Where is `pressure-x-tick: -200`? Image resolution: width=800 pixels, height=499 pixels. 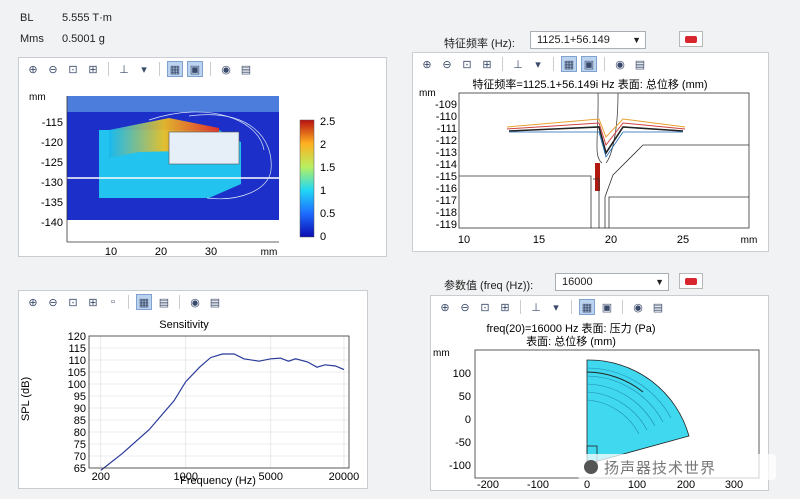 pressure-x-tick: -200 is located at coordinates (488, 484).